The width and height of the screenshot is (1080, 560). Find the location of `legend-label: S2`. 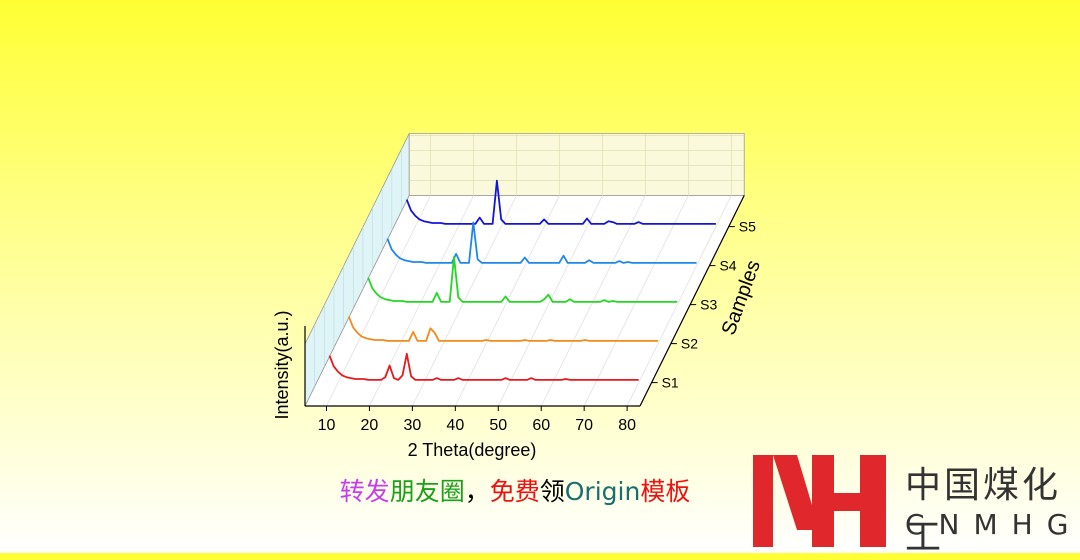

legend-label: S2 is located at coordinates (689, 343).